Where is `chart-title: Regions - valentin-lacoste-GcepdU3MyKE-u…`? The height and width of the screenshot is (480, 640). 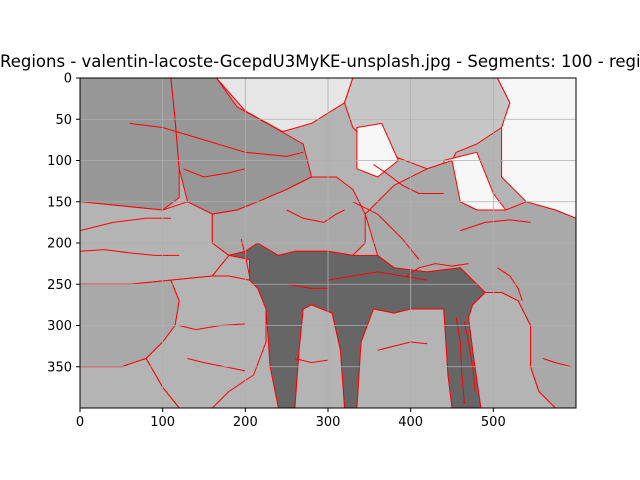
chart-title: Regions - valentin-lacoste-GcepdU3MyKE-u… is located at coordinates (320, 61).